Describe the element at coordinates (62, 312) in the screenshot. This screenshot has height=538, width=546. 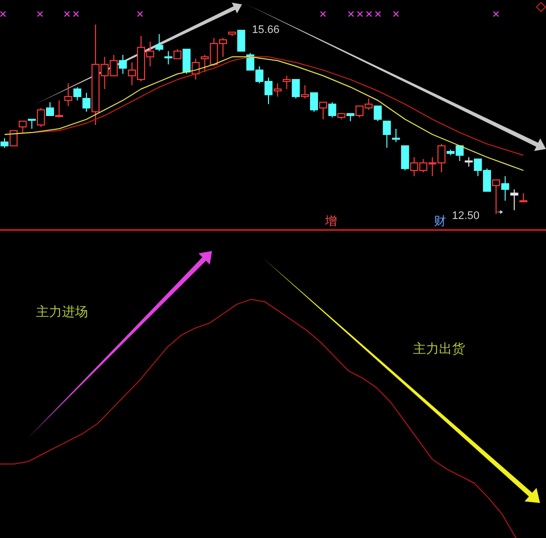
I see `annotation: 主力进场` at that location.